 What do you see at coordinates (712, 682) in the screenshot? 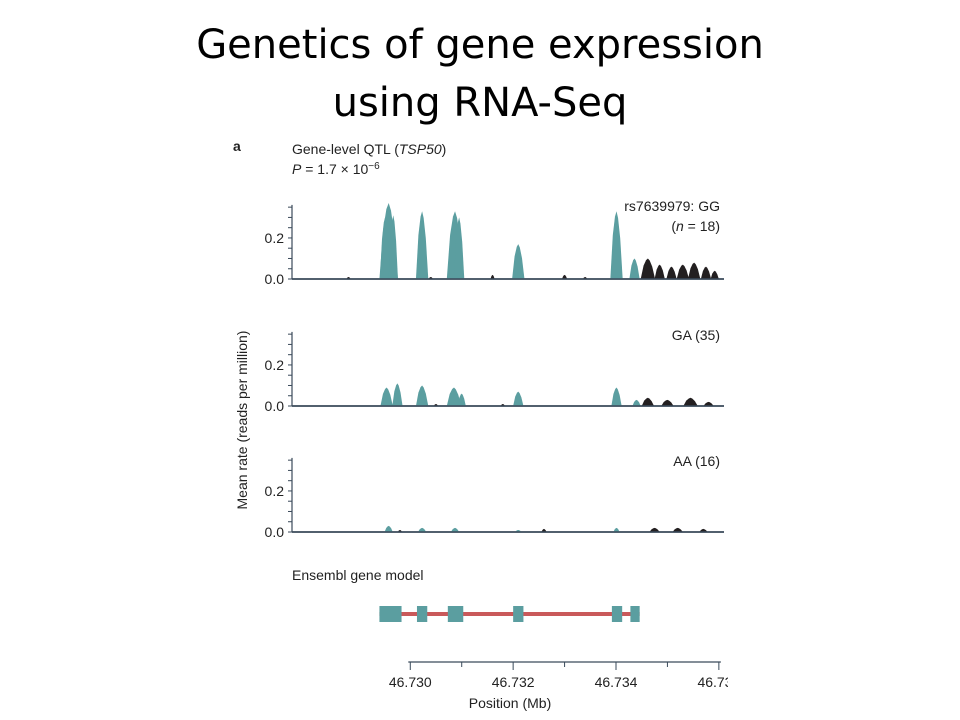
I see `x-tick-label: 46.736` at bounding box center [712, 682].